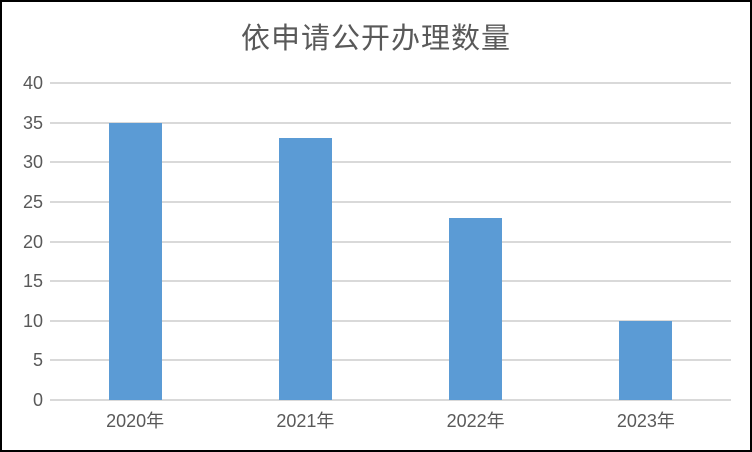 The image size is (752, 452). Describe the element at coordinates (37, 400) in the screenshot. I see `y-axis-tick-label: 0` at that location.